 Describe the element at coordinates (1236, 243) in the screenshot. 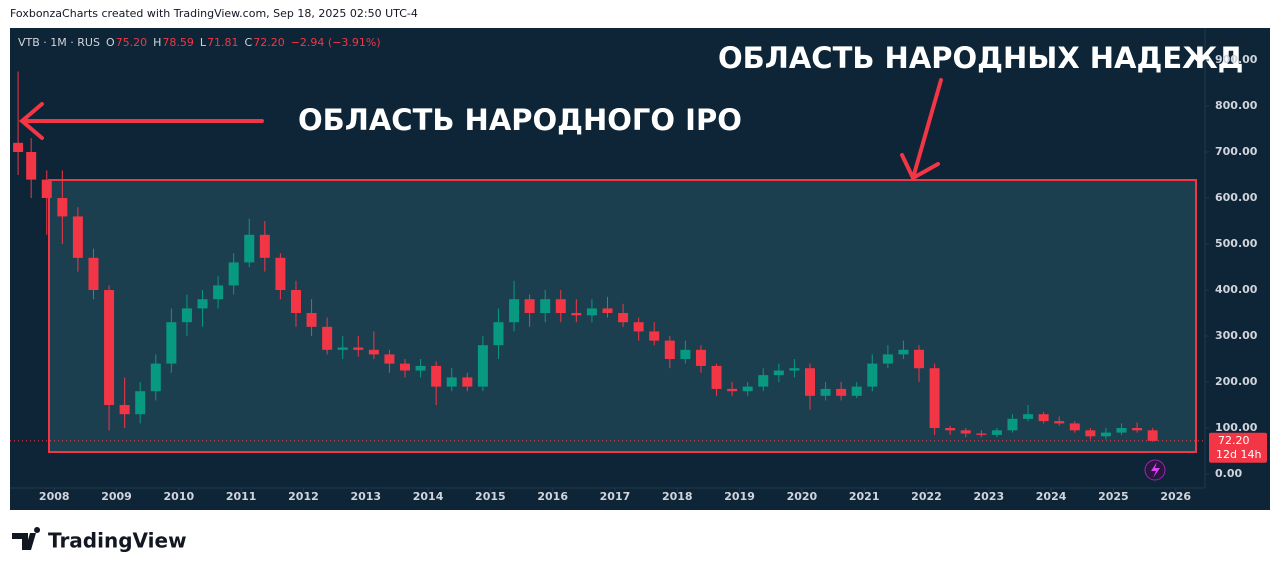

I see `y-tick-label: 500.00` at that location.